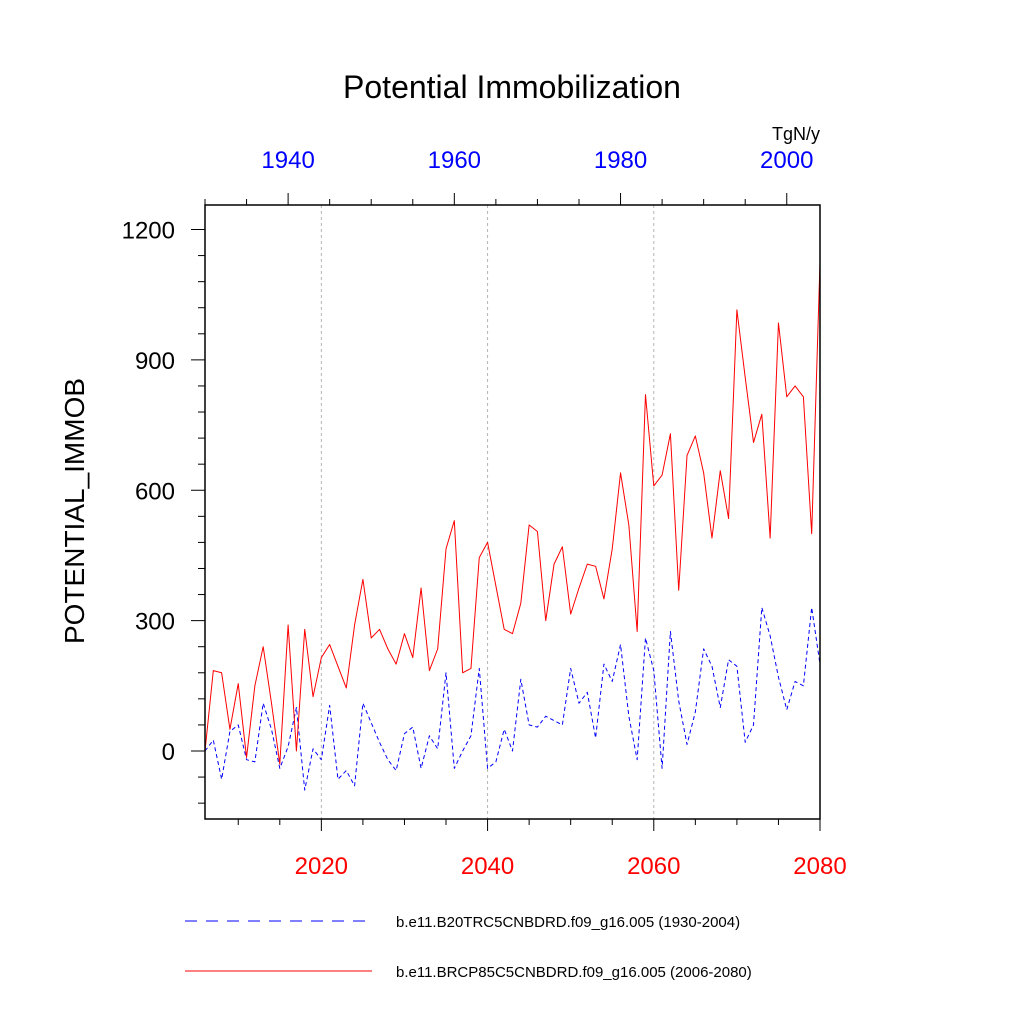  What do you see at coordinates (512, 699) in the screenshot?
I see `series-historical-line` at bounding box center [512, 699].